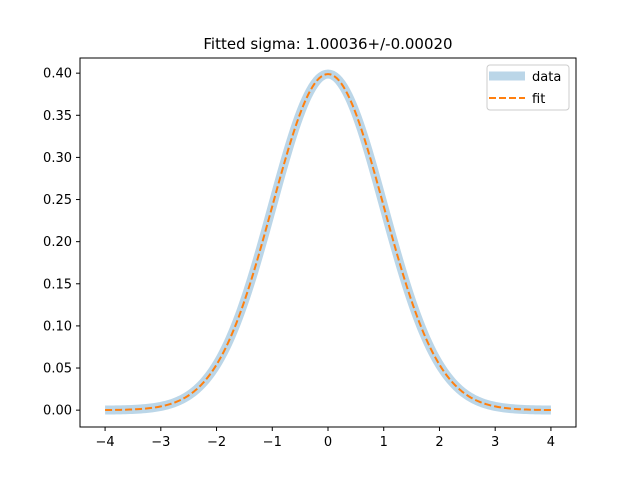 The height and width of the screenshot is (480, 640). Describe the element at coordinates (57, 326) in the screenshot. I see `y-tick-label: 0.10` at that location.